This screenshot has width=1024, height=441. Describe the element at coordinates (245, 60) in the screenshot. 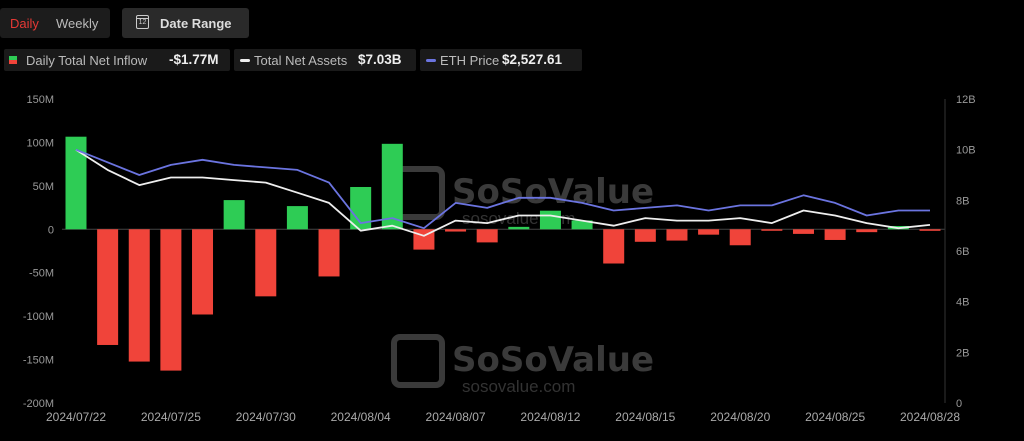

I see `assets-line-icon` at that location.